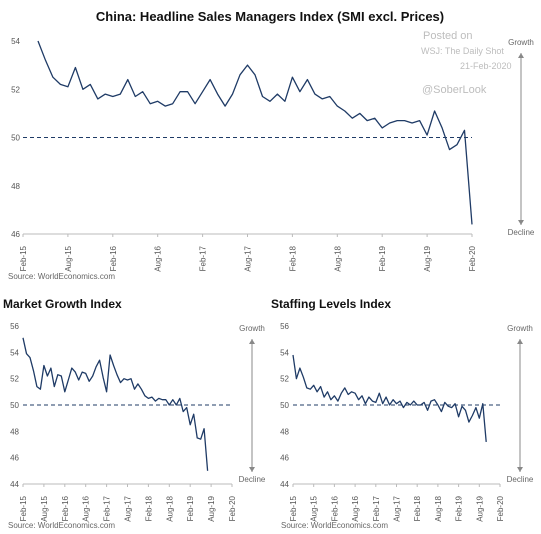 This screenshot has height=534, width=541. What do you see at coordinates (284, 458) in the screenshot?
I see `staffing-levels-y-tick-label: 46` at bounding box center [284, 458].